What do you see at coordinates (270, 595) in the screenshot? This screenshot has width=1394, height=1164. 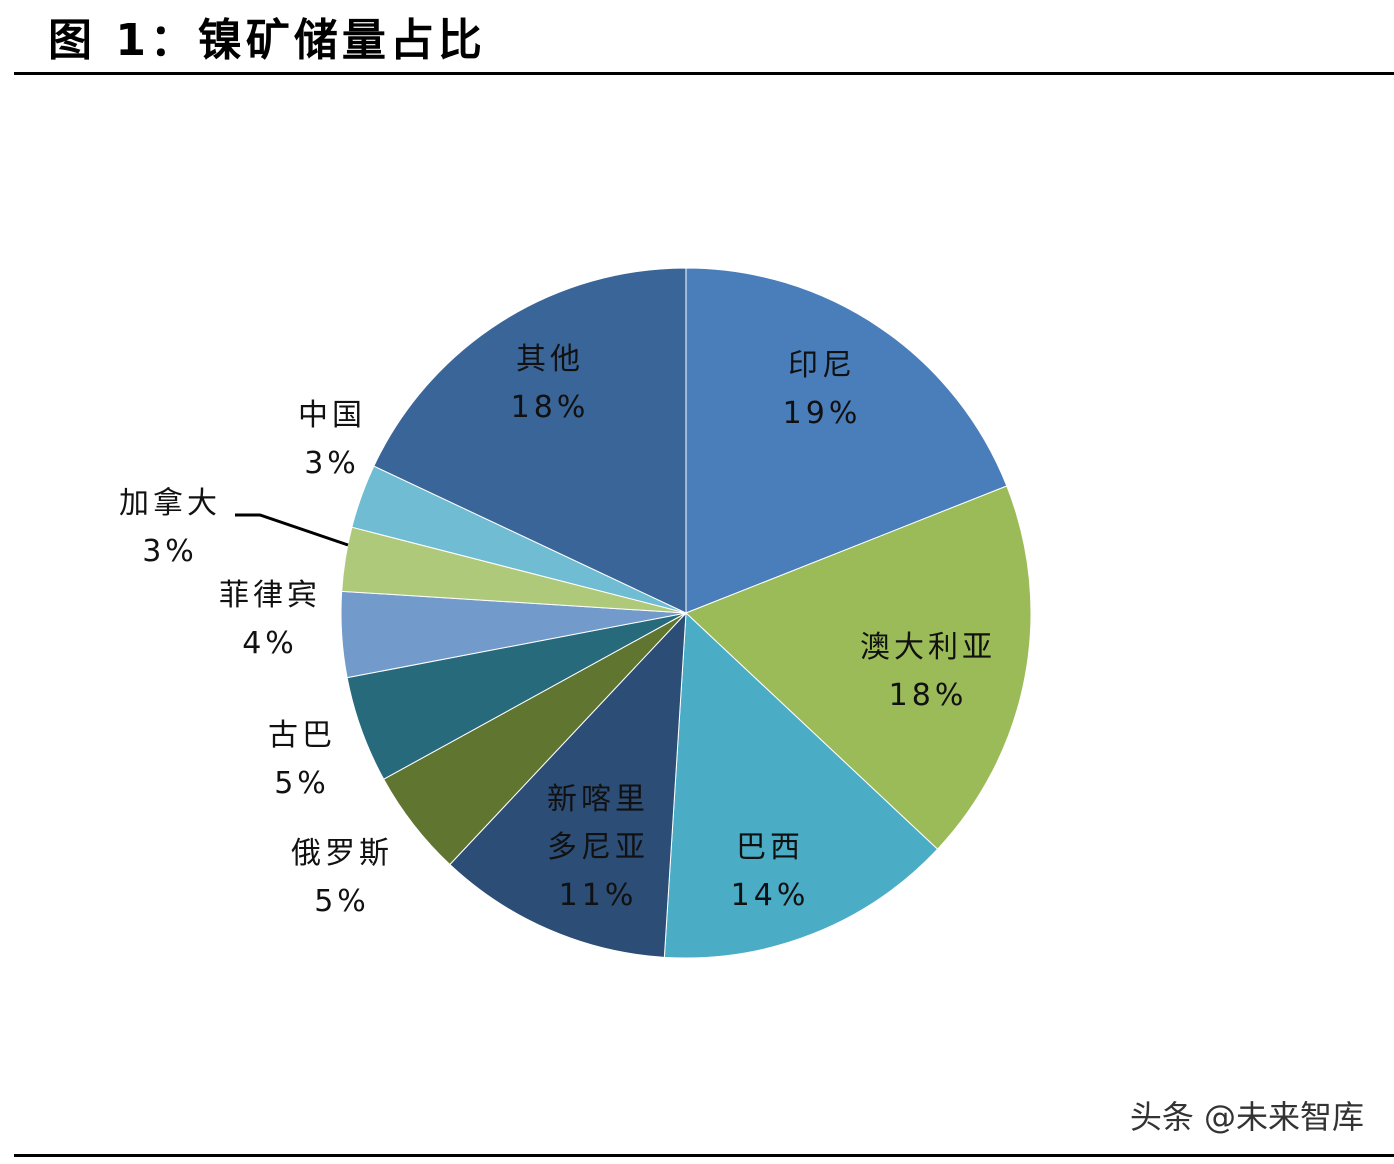 I see `category-label: 菲律宾` at bounding box center [270, 595].